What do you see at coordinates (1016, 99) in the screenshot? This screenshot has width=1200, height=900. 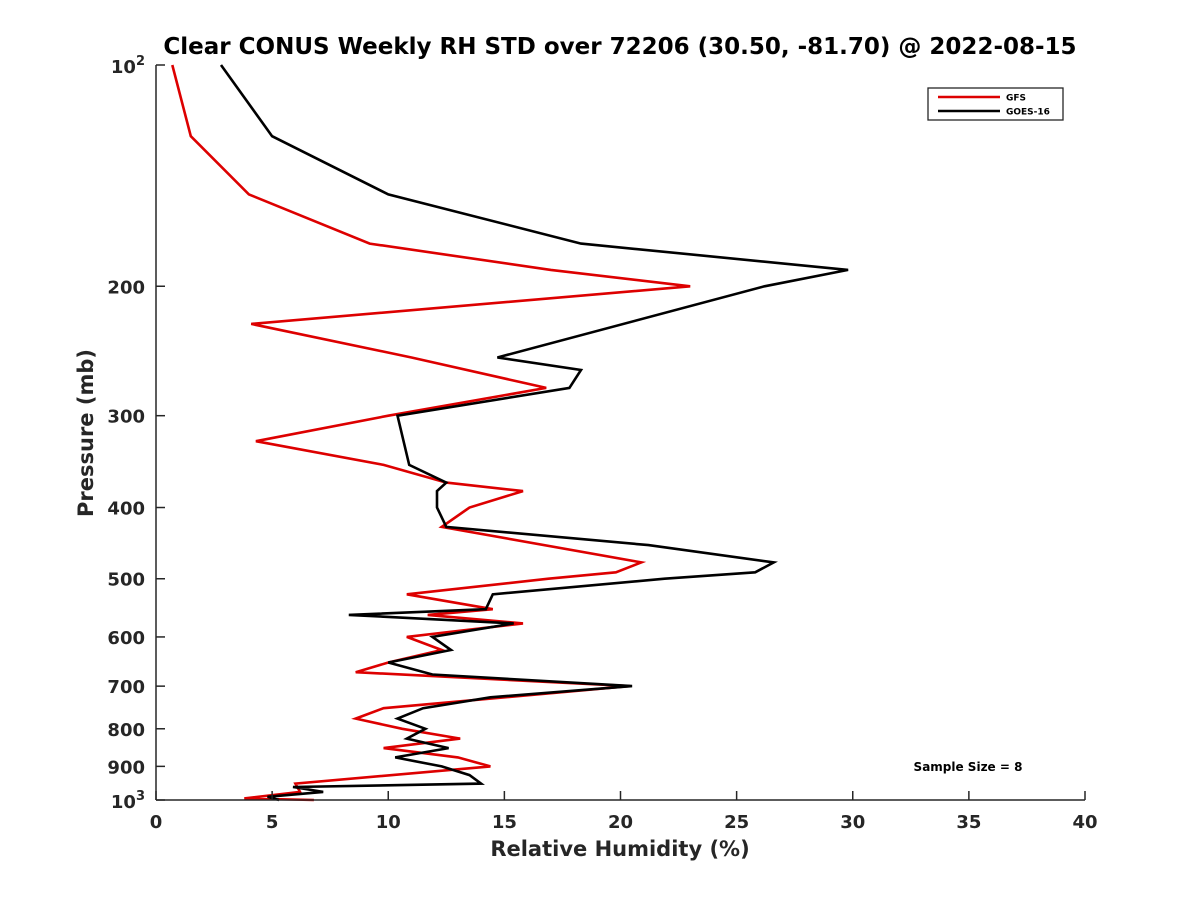 I see `legend-label: GFS` at bounding box center [1016, 99].